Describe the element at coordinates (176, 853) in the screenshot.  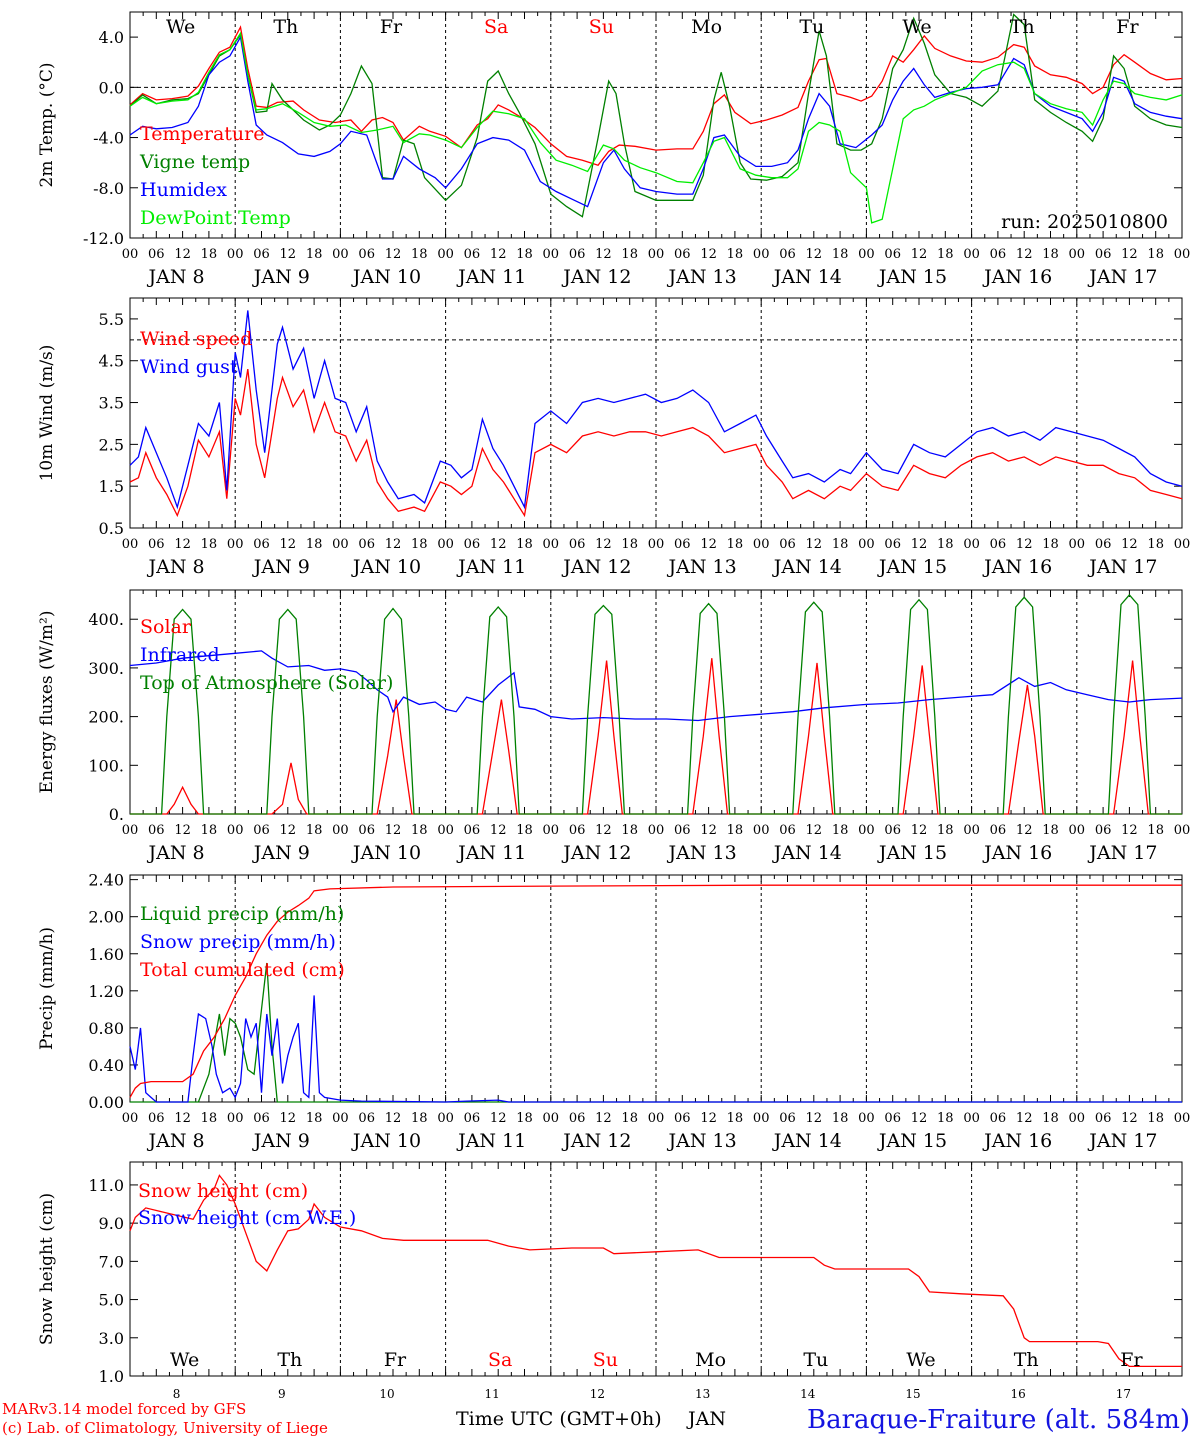
I see `date-label: JAN 8` at that location.